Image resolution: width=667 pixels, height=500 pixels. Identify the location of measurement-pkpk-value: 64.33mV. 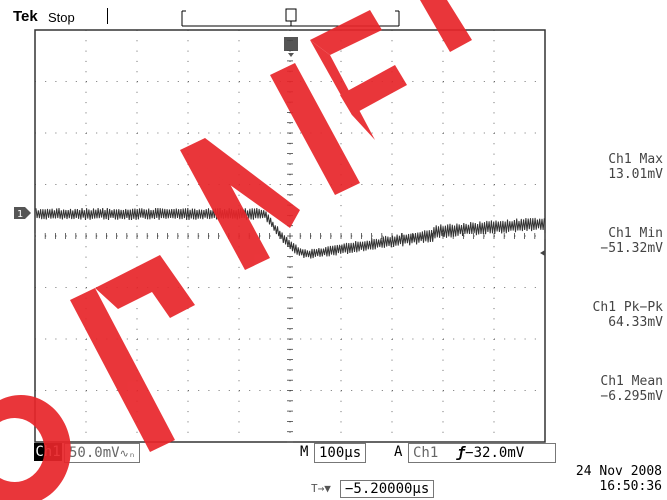
(608, 322).